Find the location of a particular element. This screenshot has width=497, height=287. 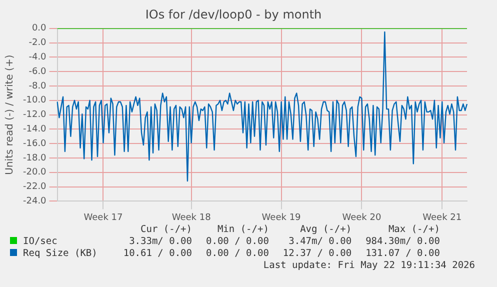

text: 3.47m/ 0.00 is located at coordinates (320, 242).